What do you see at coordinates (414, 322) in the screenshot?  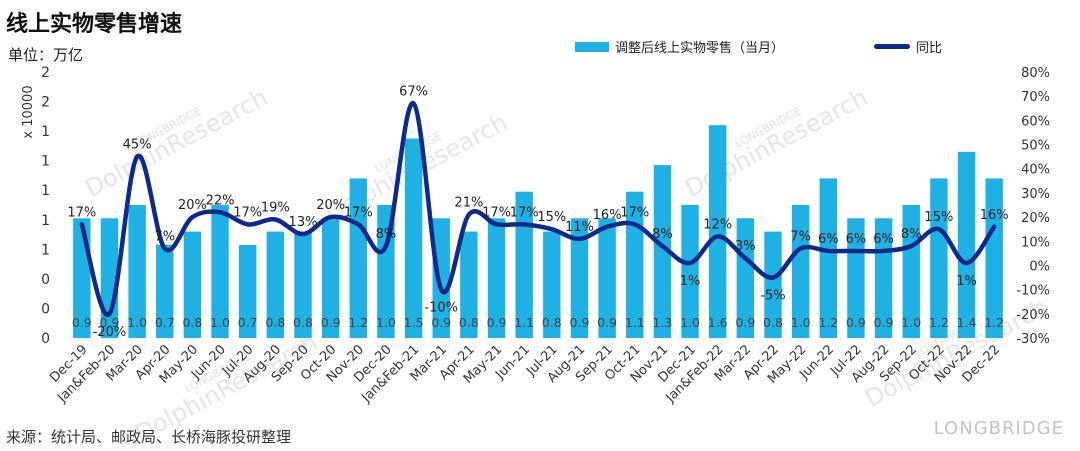 I see `bar-value-label: 1.5` at bounding box center [414, 322].